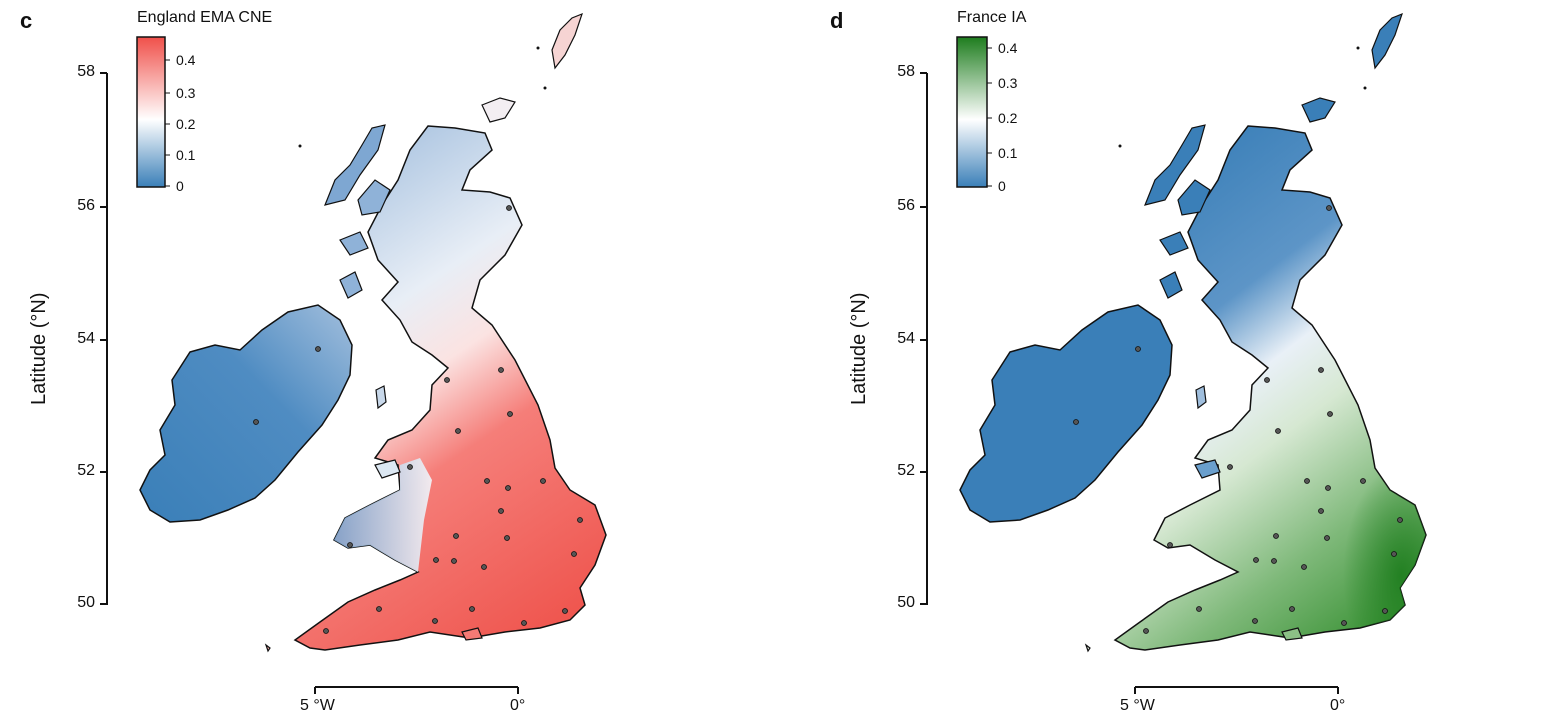  What do you see at coordinates (837, 20) in the screenshot?
I see `panel-letter: d` at bounding box center [837, 20].